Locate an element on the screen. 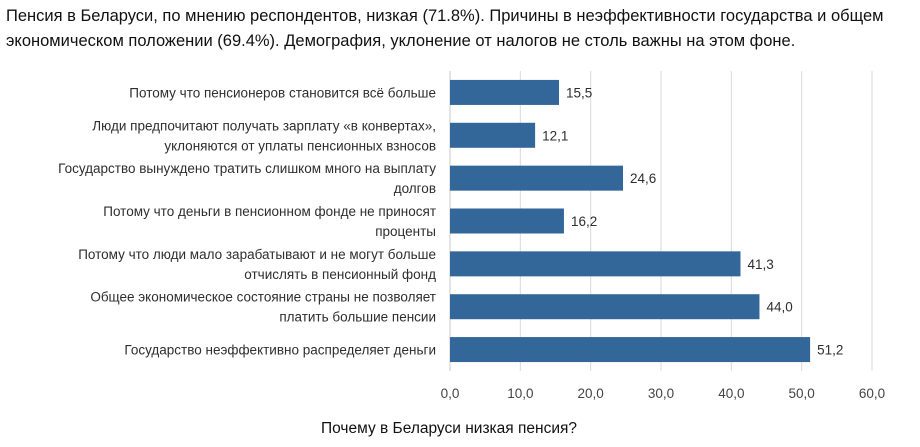 The height and width of the screenshot is (447, 920). x-tick-label: 0,0 is located at coordinates (450, 393).